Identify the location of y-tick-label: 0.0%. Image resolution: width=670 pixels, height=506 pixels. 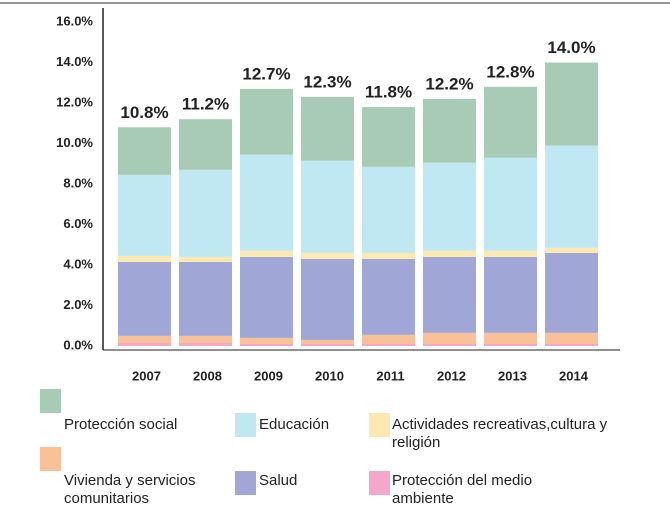
(78, 344).